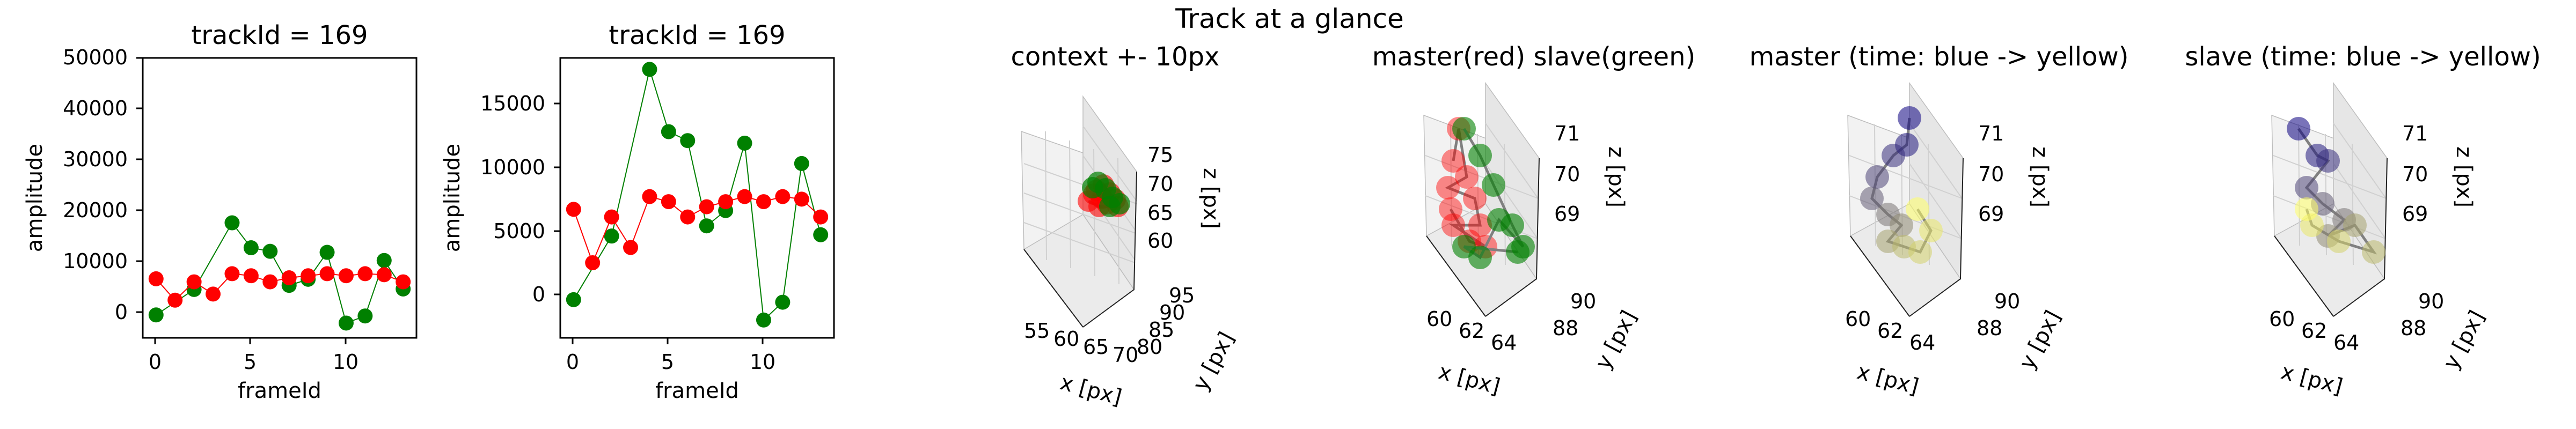 The image size is (2576, 429). What do you see at coordinates (697, 391) in the screenshot?
I see `chart-2-xlabel: frameId` at bounding box center [697, 391].